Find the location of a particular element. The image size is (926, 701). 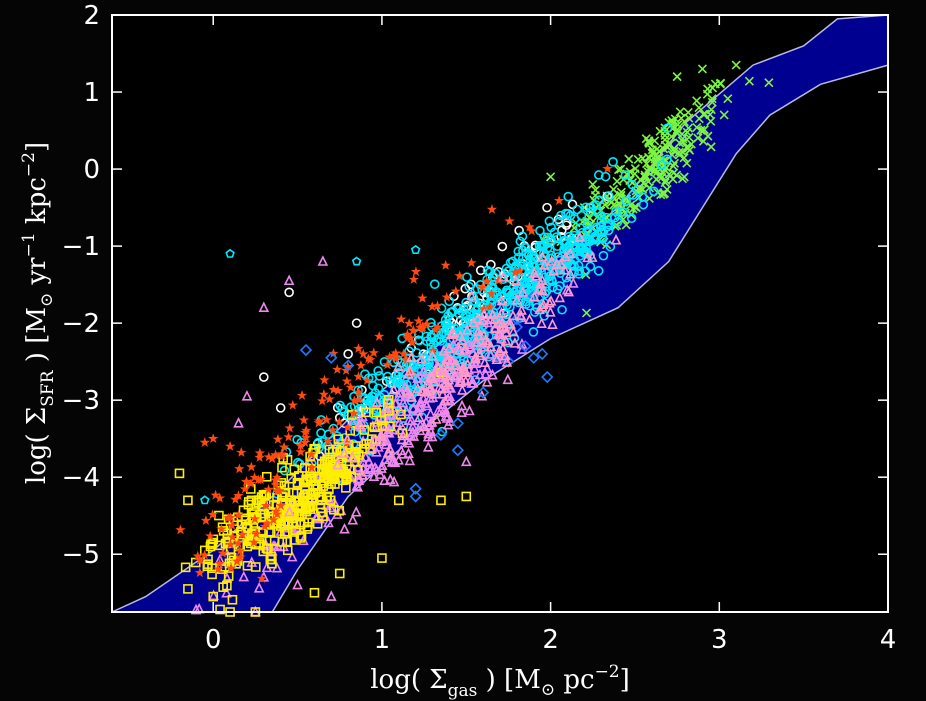

x-tick-label: 2 is located at coordinates (550, 640).